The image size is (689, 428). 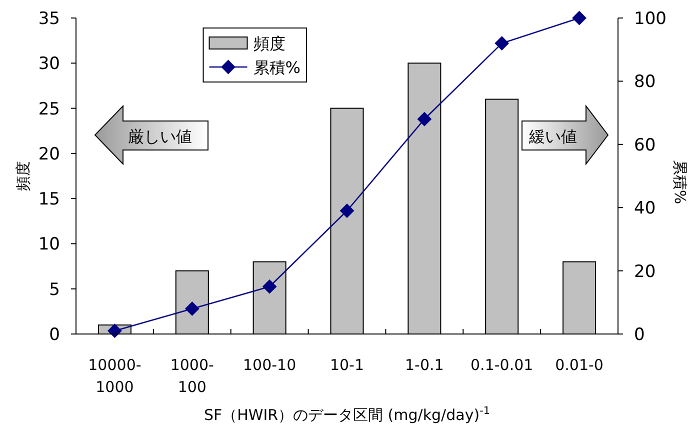 What do you see at coordinates (54, 335) in the screenshot?
I see `y-tick-label: 0` at bounding box center [54, 335].